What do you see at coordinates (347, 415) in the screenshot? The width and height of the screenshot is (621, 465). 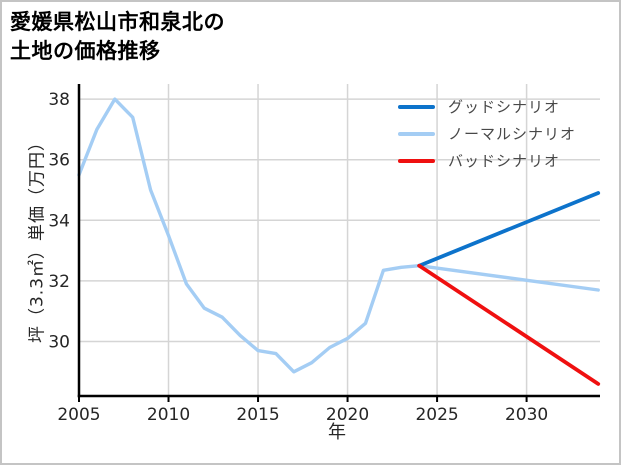 I see `x-tick-label: 2020` at bounding box center [347, 415].